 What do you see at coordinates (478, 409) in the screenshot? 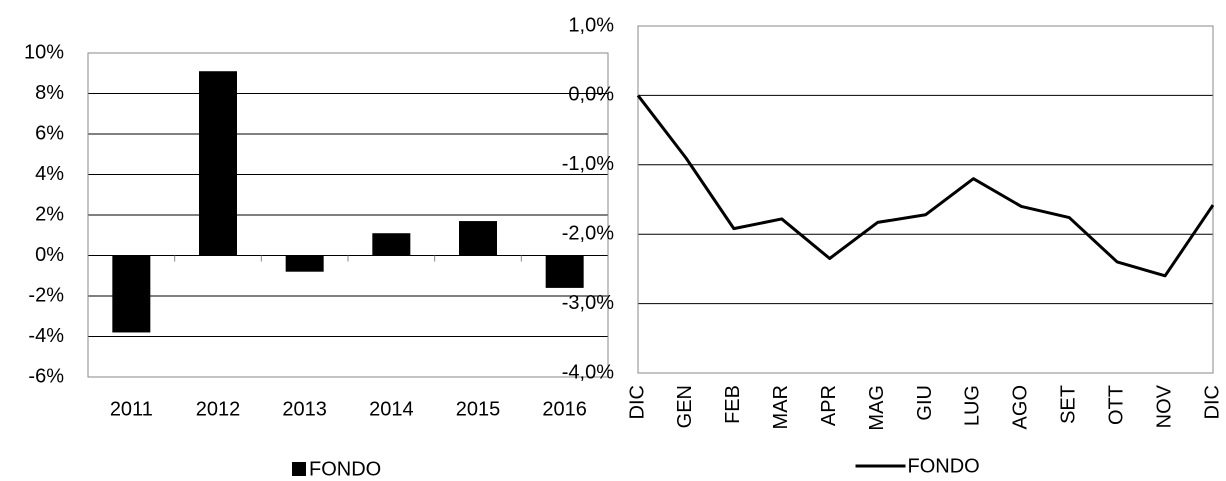
I see `x-tick-label: 2015` at bounding box center [478, 409].